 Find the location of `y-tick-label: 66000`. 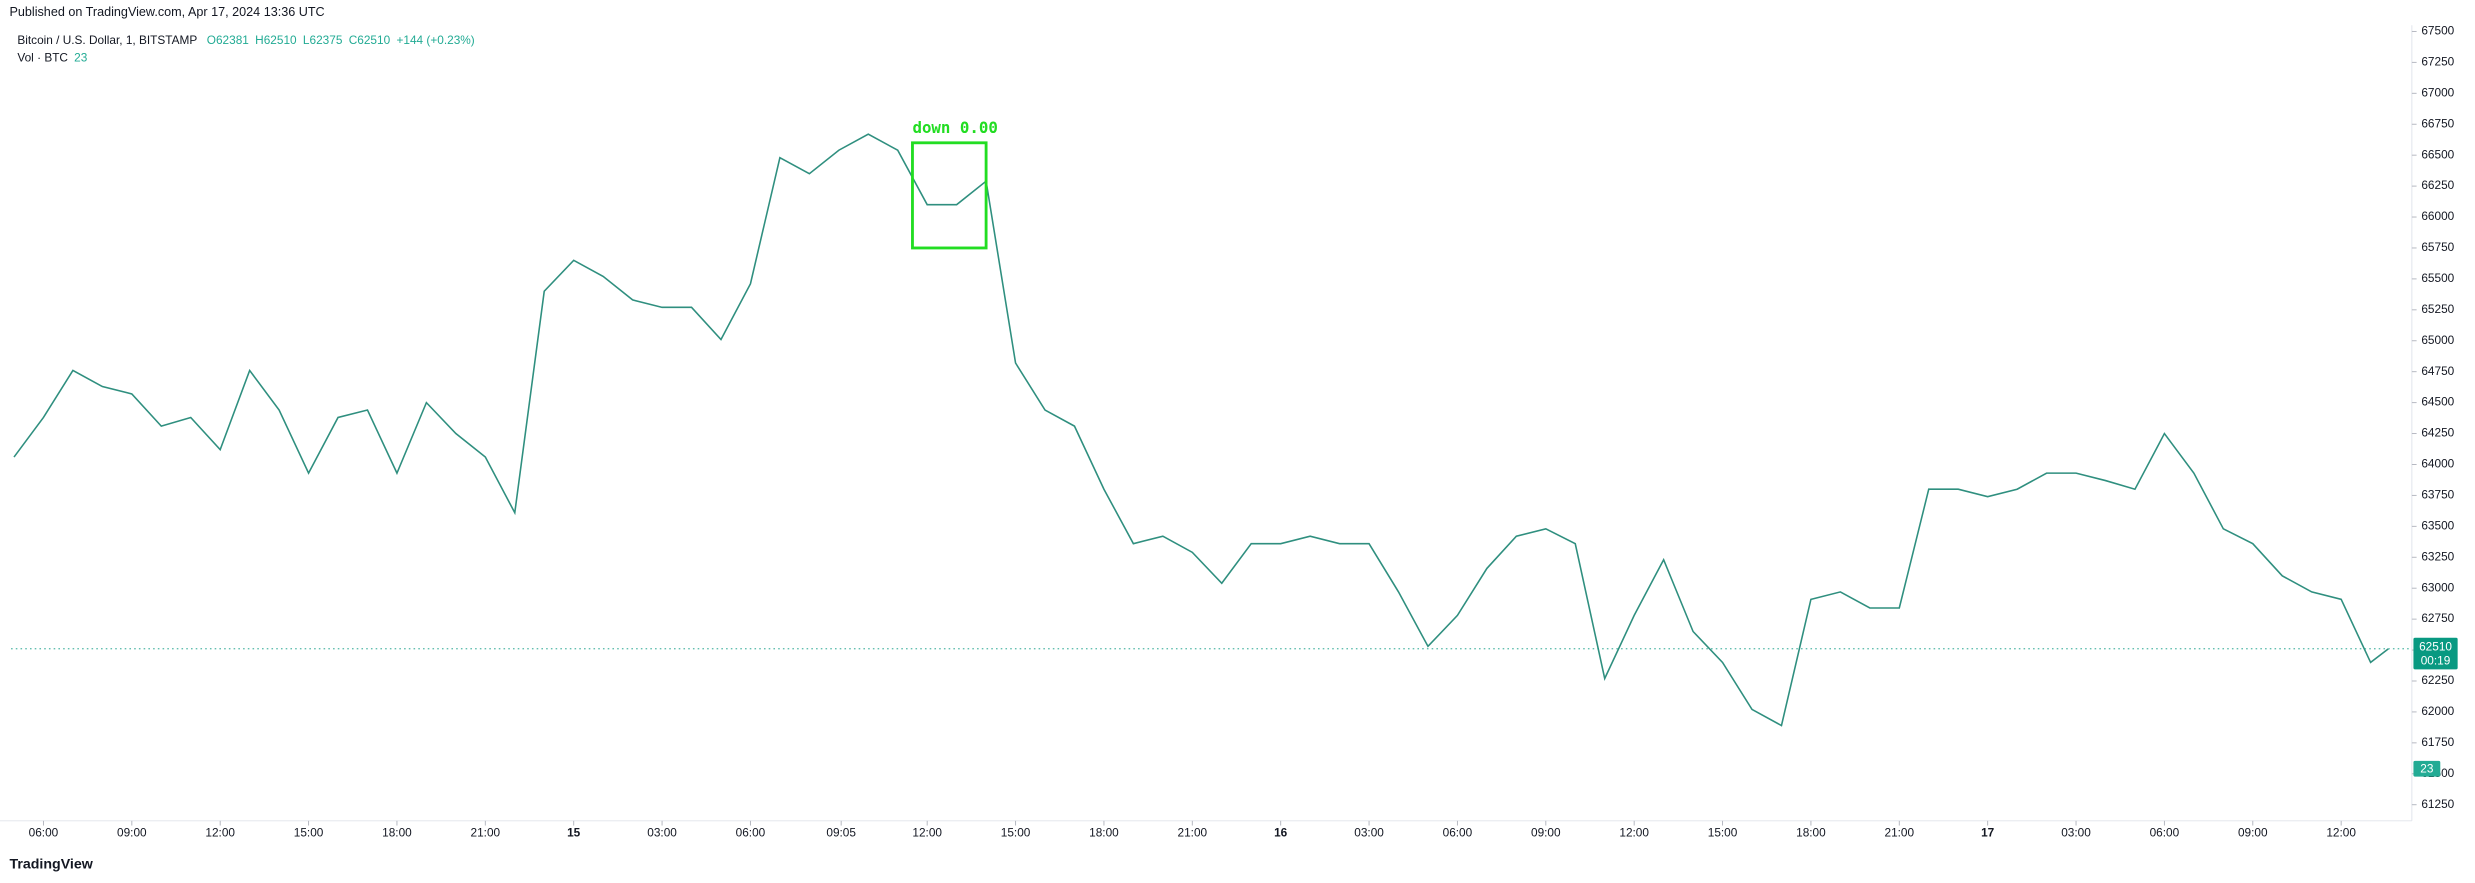

y-tick-label: 66000 is located at coordinates (2437, 216).